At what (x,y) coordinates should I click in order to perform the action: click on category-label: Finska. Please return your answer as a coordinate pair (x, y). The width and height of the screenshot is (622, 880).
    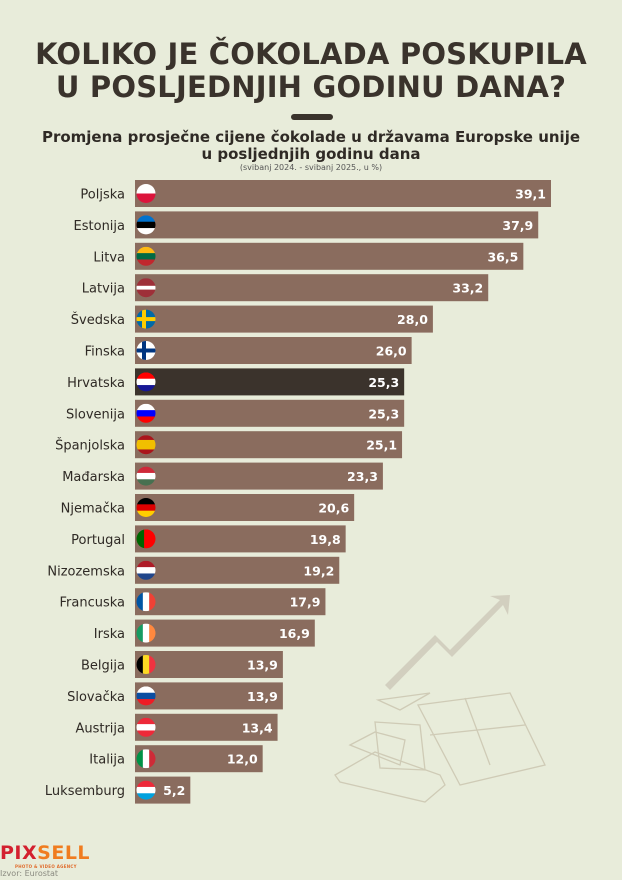
    Looking at the image, I should click on (105, 352).